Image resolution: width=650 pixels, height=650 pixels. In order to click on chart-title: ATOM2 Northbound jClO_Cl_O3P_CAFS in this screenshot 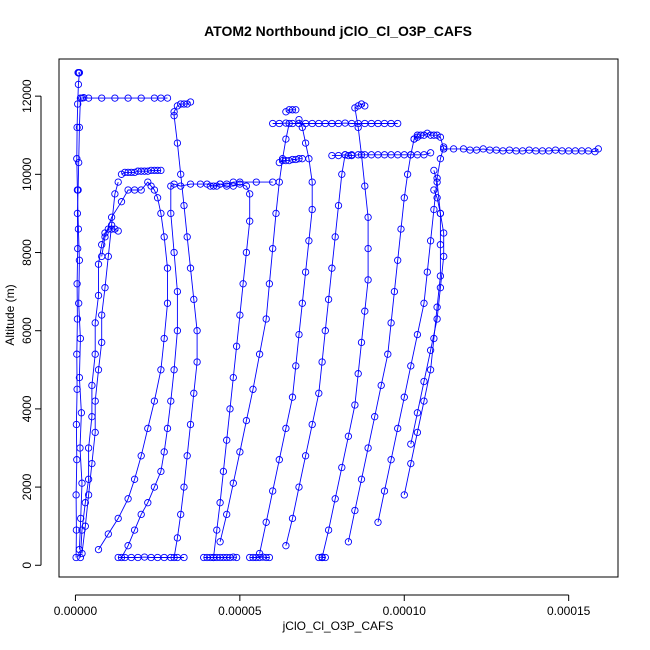, I will do `click(338, 31)`.